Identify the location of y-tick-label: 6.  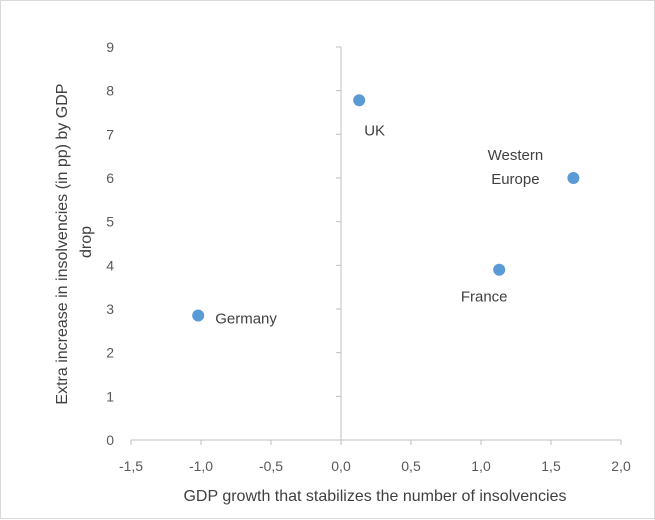
(110, 178).